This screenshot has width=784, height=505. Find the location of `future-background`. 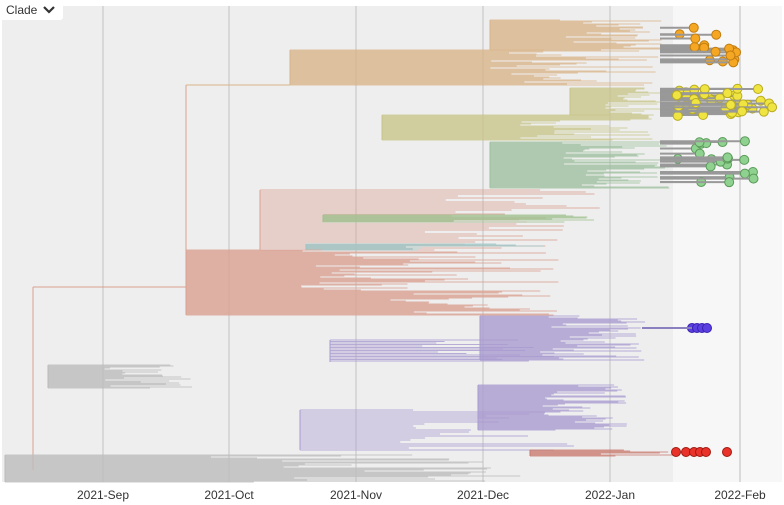

future-background is located at coordinates (727, 244).